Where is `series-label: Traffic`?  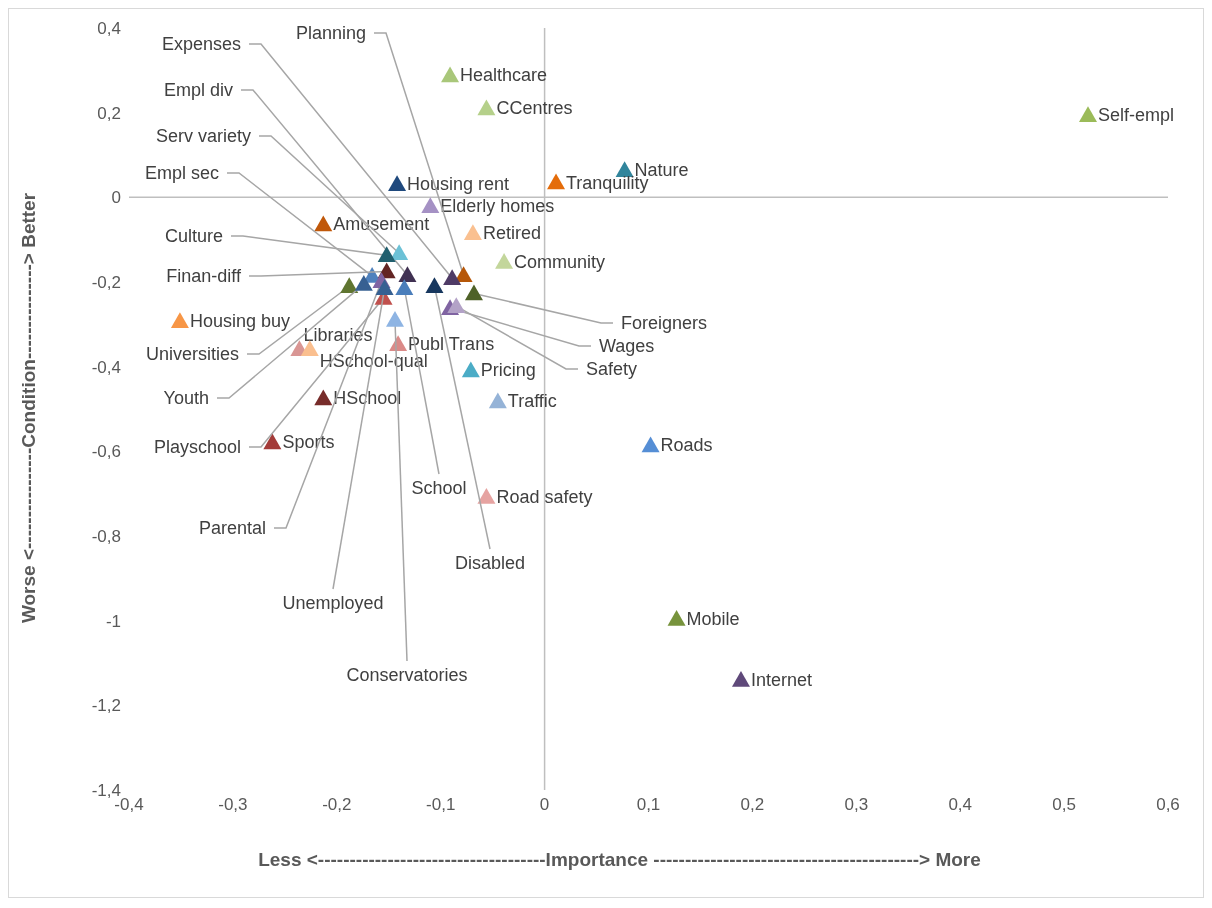
series-label: Traffic is located at coordinates (532, 401).